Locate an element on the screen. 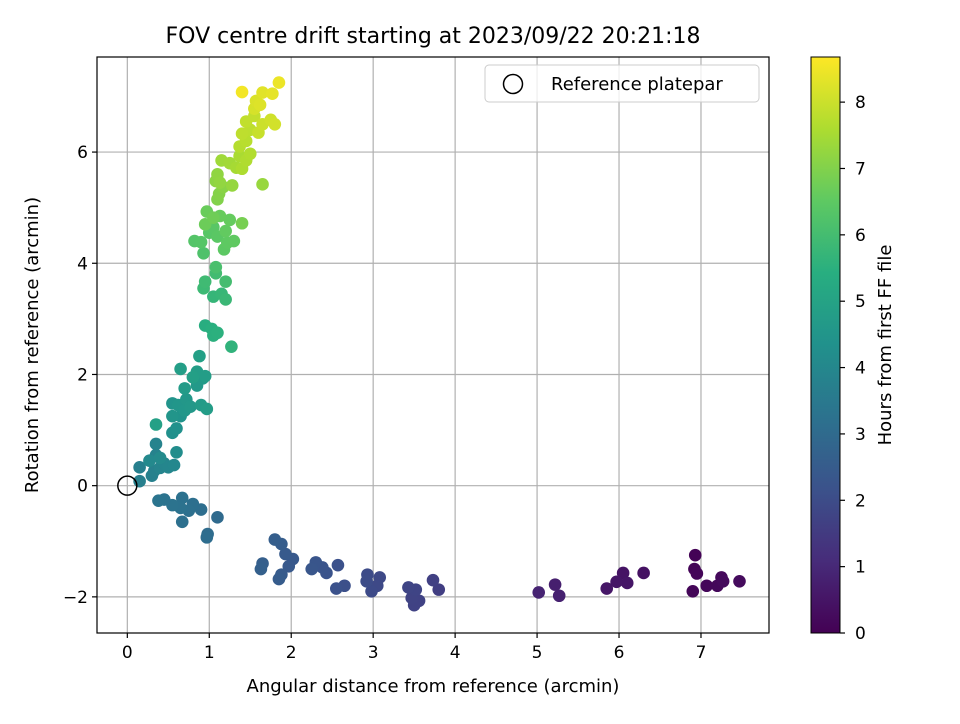  x-tick-label: 5 is located at coordinates (537, 653).